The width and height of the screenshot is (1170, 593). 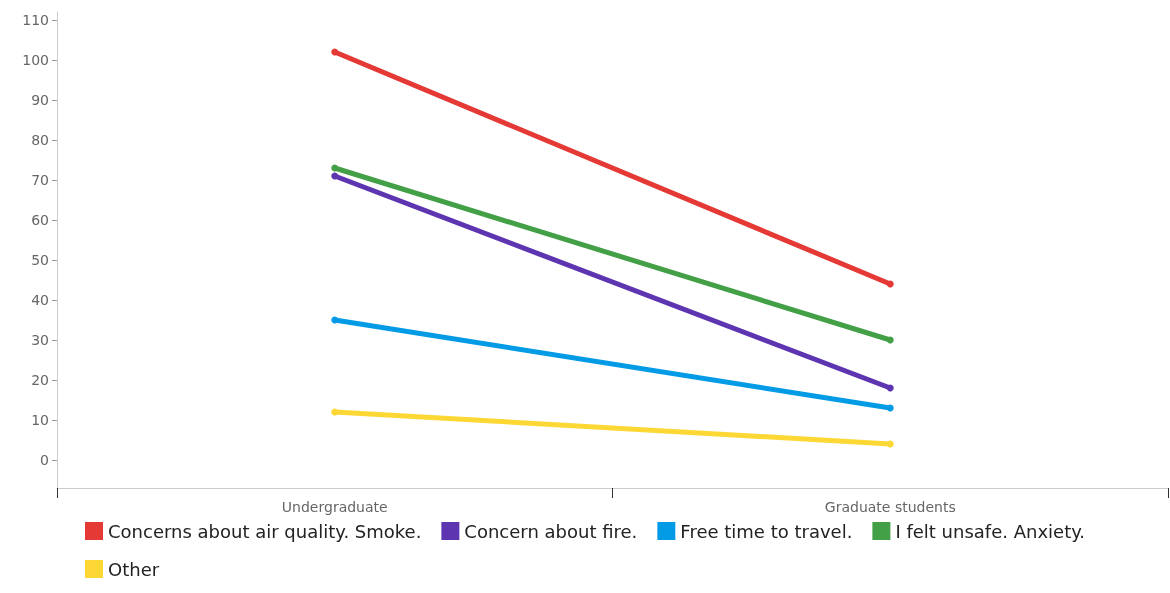 I want to click on y-tick-label: 80, so click(x=40, y=140).